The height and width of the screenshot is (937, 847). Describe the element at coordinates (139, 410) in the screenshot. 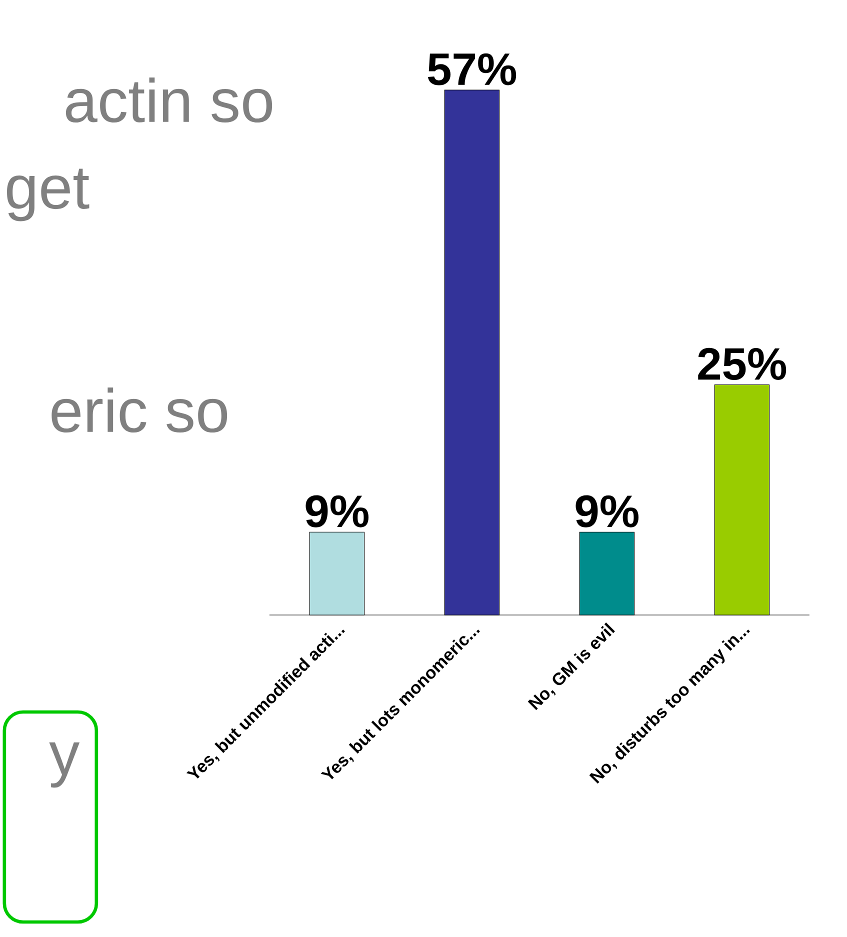

I see `text: eric so` at that location.